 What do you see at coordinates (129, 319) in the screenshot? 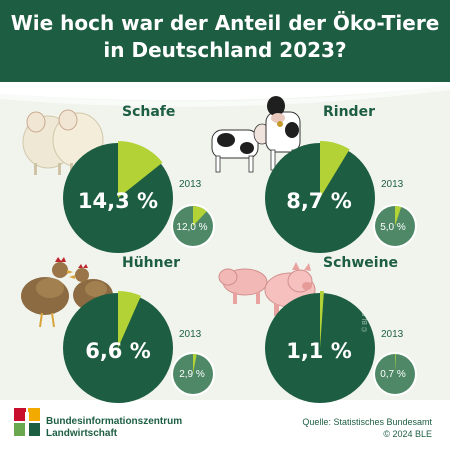
I see `slice-2023-organic-huehner` at bounding box center [129, 319].